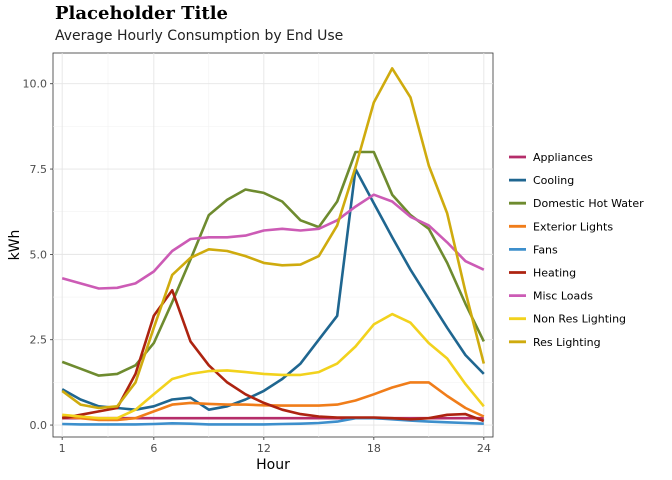  I want to click on y-tick-label: 7.5, so click(39, 169).